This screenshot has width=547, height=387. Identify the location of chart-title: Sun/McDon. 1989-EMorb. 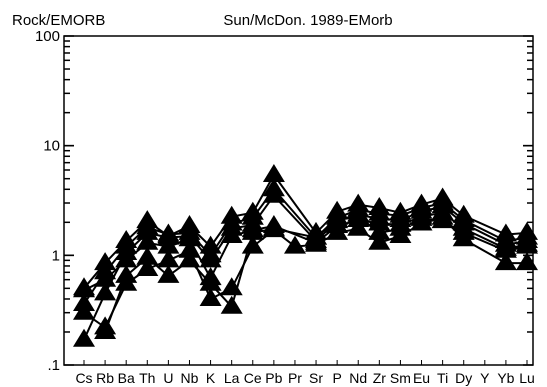
(307, 20).